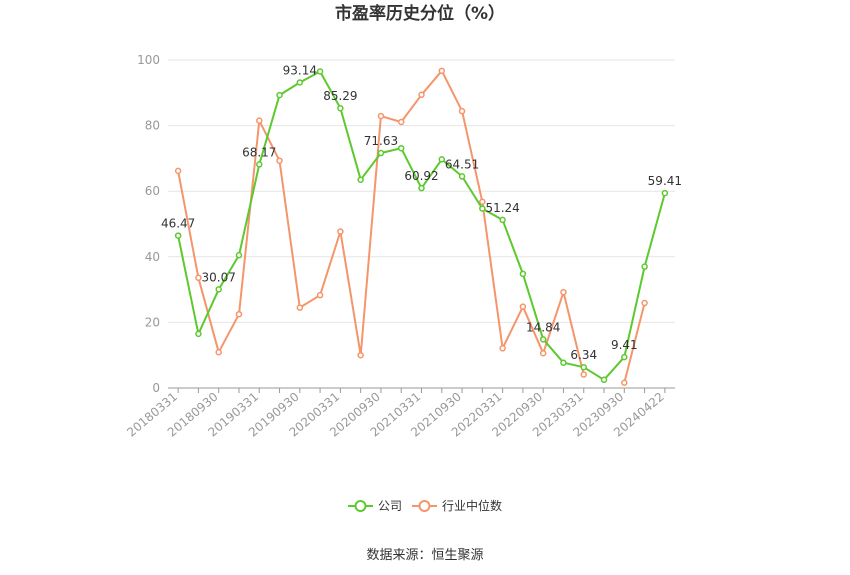 This screenshot has width=850, height=575. Describe the element at coordinates (665, 181) in the screenshot. I see `data-label: 59.41` at that location.